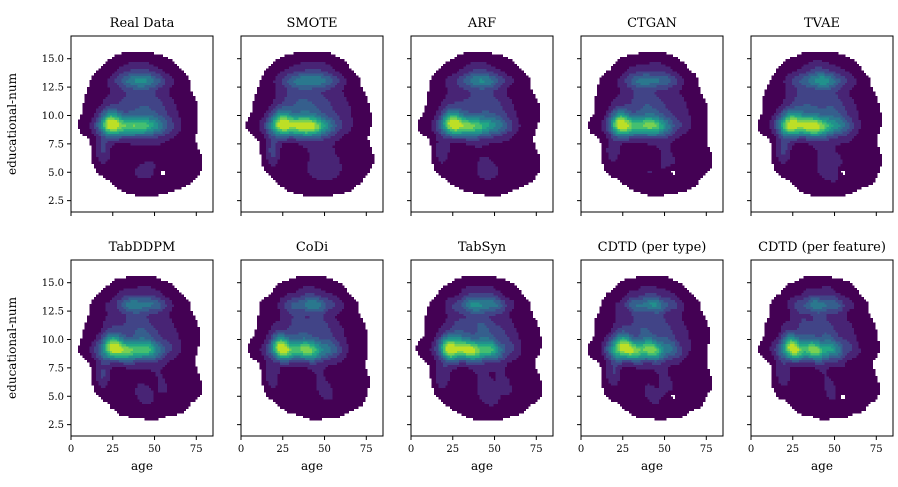  I want to click on panel-3: CTGAN, so click(650, 116).